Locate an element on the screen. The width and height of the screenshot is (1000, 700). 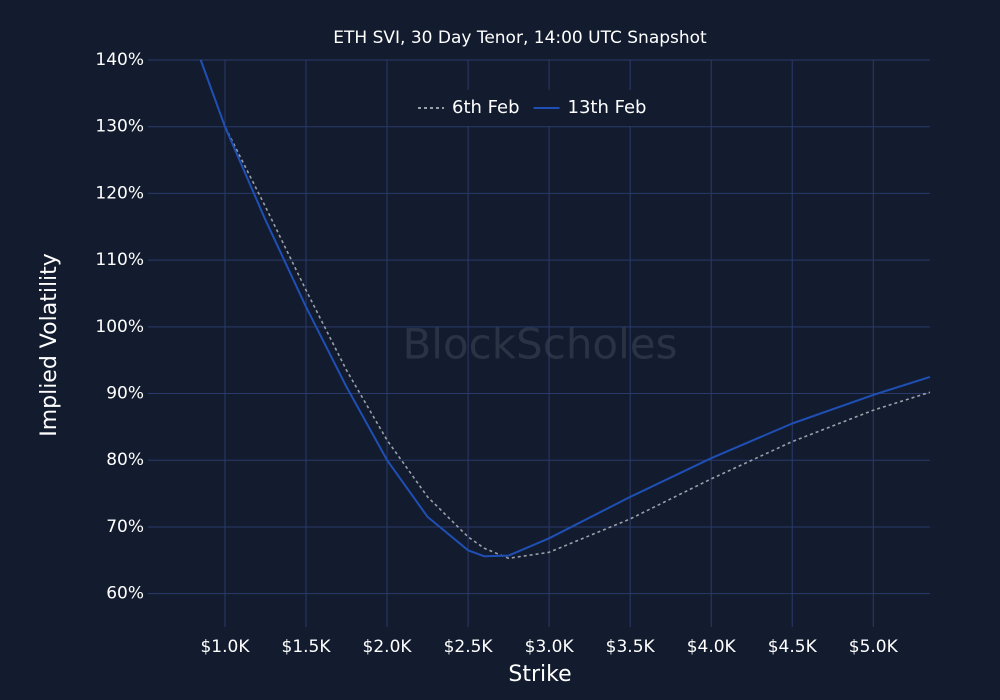
y-tick-label: 90% is located at coordinates (125, 394).